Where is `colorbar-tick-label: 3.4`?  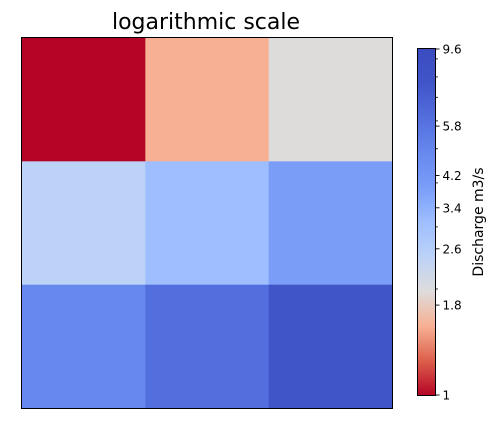 colorbar-tick-label: 3.4 is located at coordinates (452, 208).